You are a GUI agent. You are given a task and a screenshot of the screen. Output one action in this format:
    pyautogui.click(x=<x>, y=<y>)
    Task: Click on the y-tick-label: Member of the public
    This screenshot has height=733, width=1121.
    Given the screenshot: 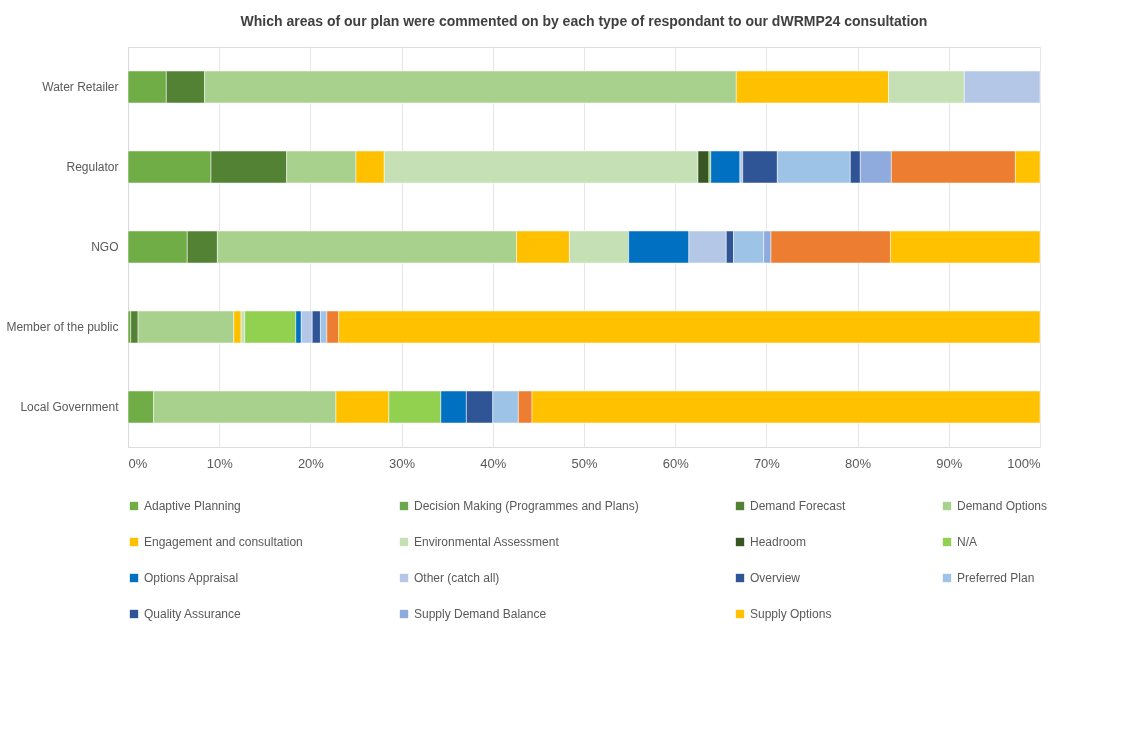 What is the action you would take?
    pyautogui.click(x=62, y=327)
    